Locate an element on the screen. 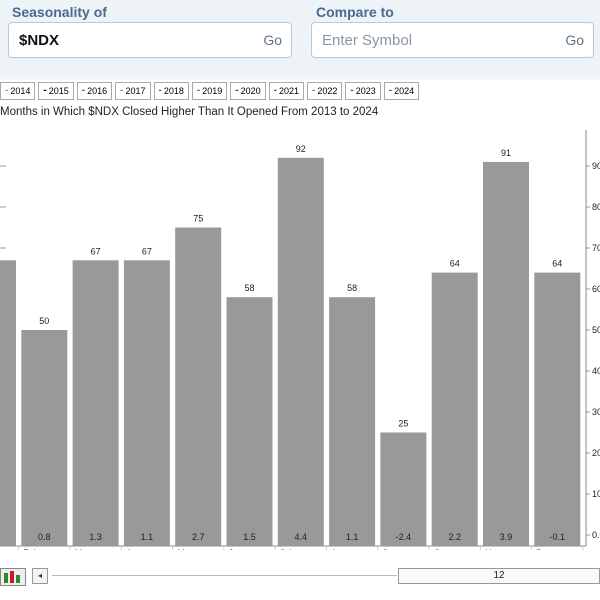 The width and height of the screenshot is (600, 600). bar-Jul is located at coordinates (300, 352).